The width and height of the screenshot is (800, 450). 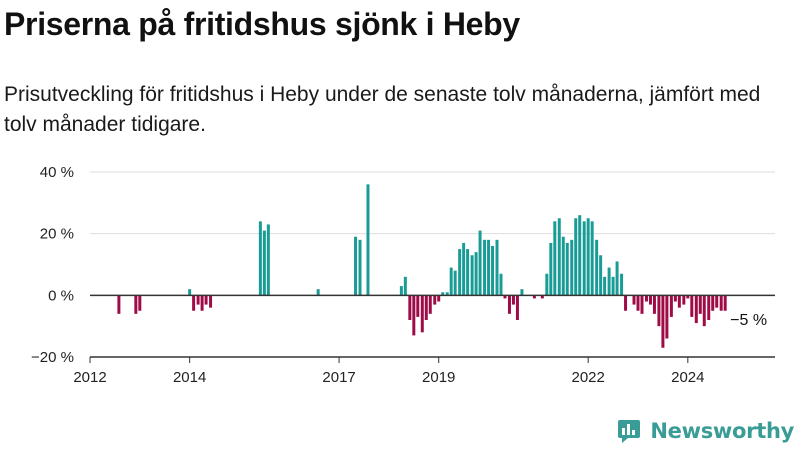 I want to click on x-tick-label: 2017, so click(x=338, y=377).